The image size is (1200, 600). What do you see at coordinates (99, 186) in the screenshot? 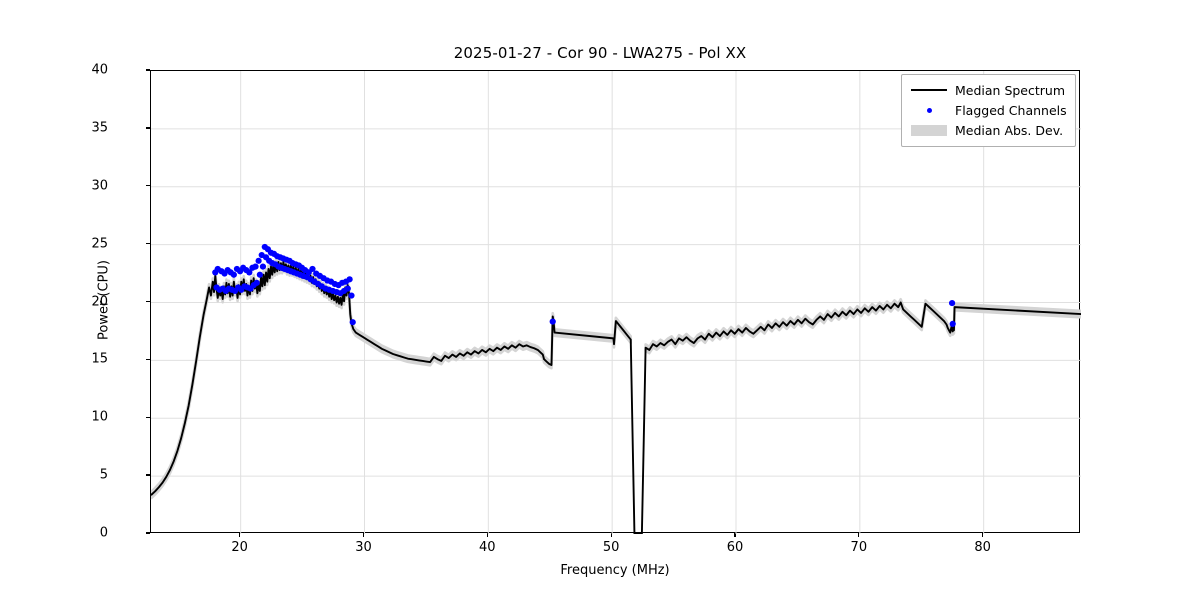
I see `y-tick-label: 30` at bounding box center [99, 186].